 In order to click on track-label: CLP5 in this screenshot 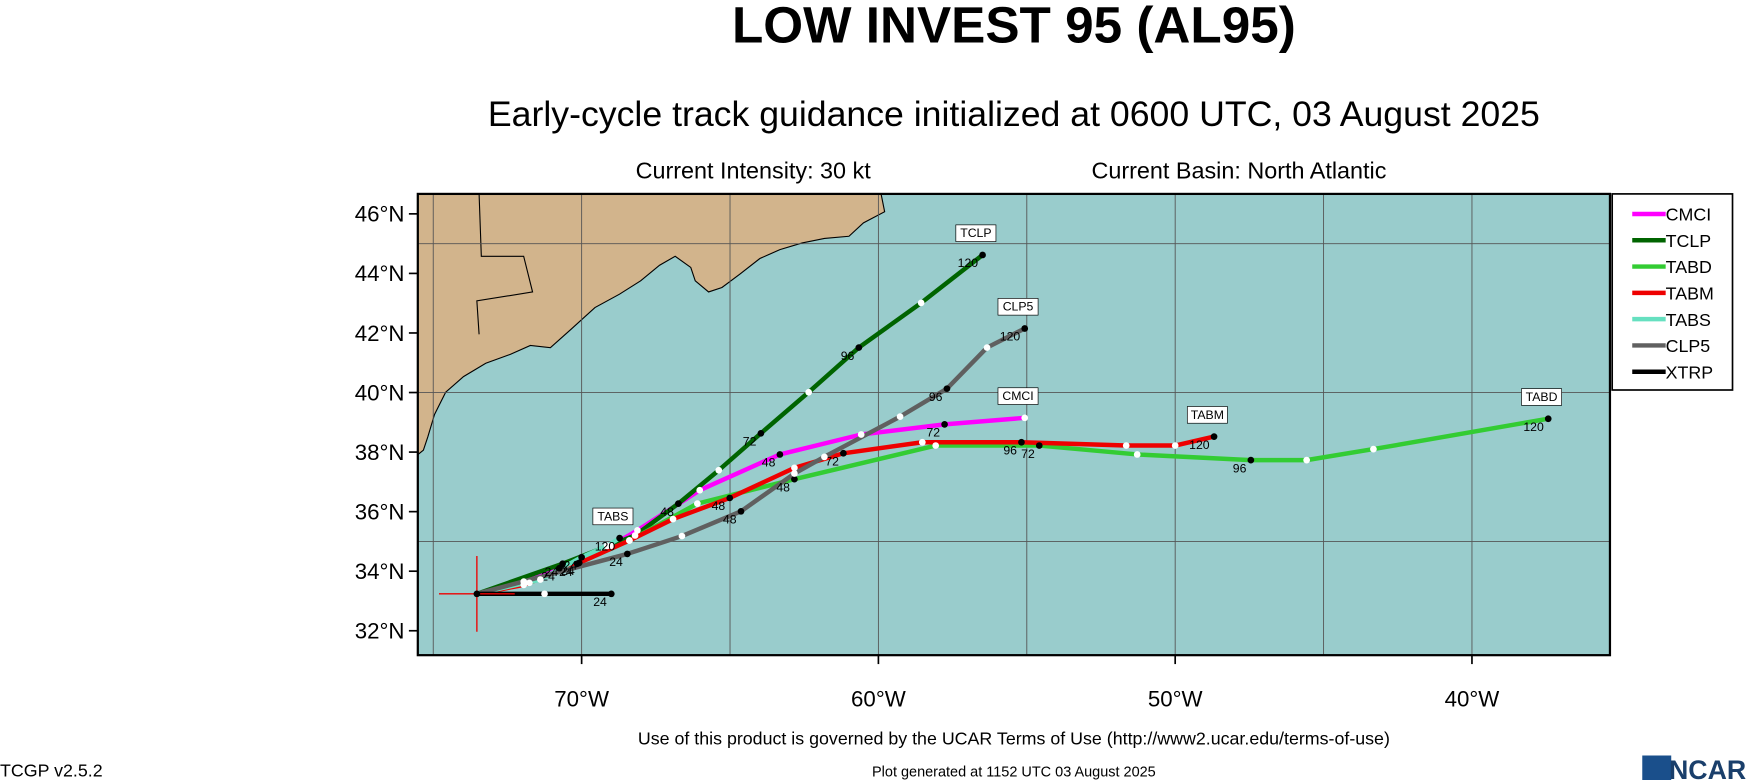, I will do `click(1018, 307)`.